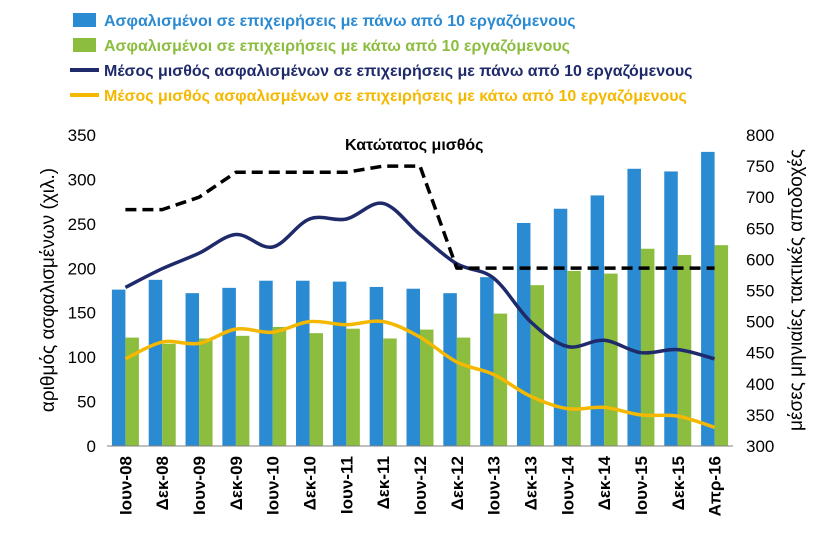 The image size is (823, 538). I want to click on y-tick-0: 0, so click(91, 446).